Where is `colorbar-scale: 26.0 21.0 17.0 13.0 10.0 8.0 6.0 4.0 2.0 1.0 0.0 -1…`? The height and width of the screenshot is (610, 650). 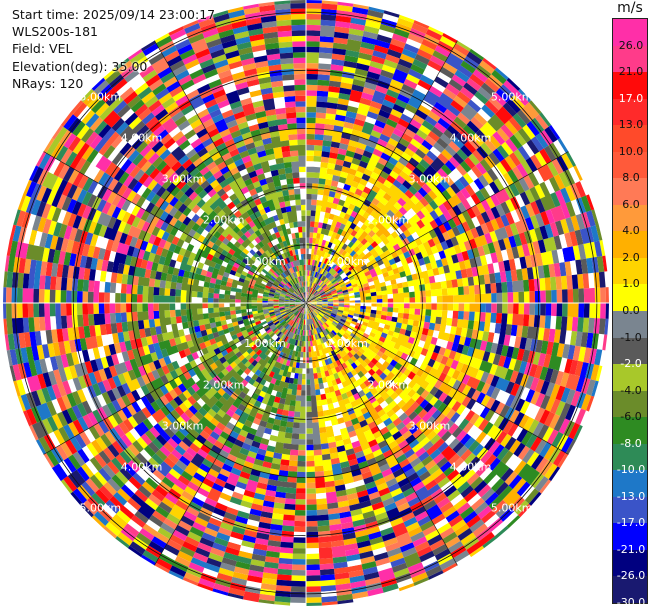 colorbar-scale: 26.0 21.0 17.0 13.0 10.0 8.0 6.0 4.0 2.0 1.0 0.0 -1… is located at coordinates (630, 313).